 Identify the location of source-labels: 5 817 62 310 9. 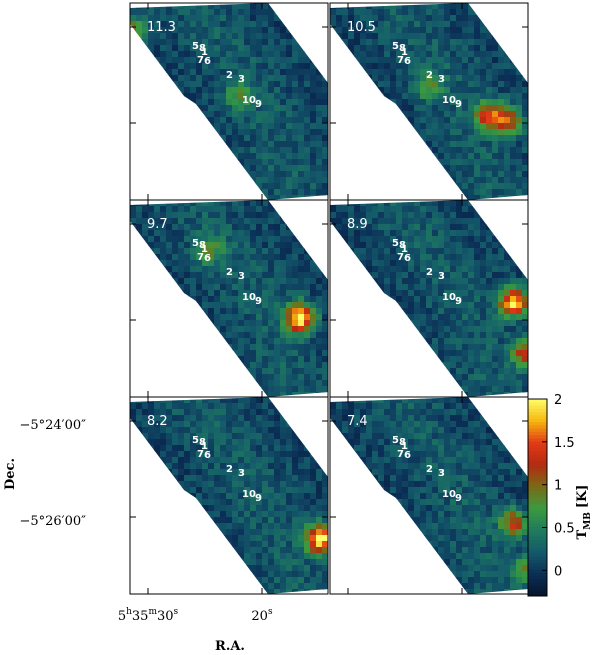
(227, 272).